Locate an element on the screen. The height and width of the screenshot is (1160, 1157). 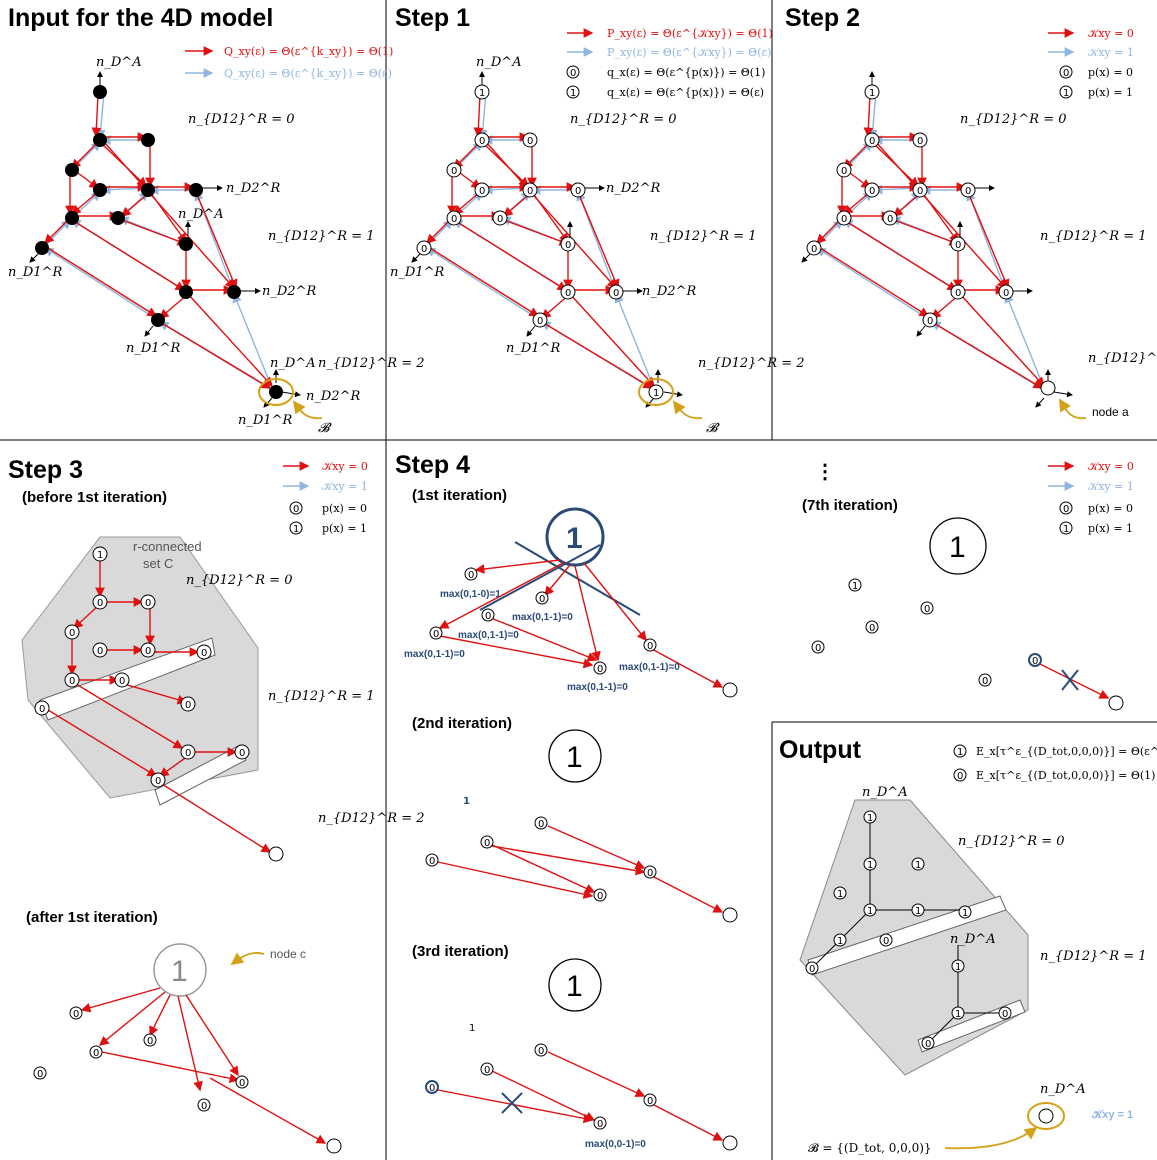
set-B-ring is located at coordinates (276, 392).